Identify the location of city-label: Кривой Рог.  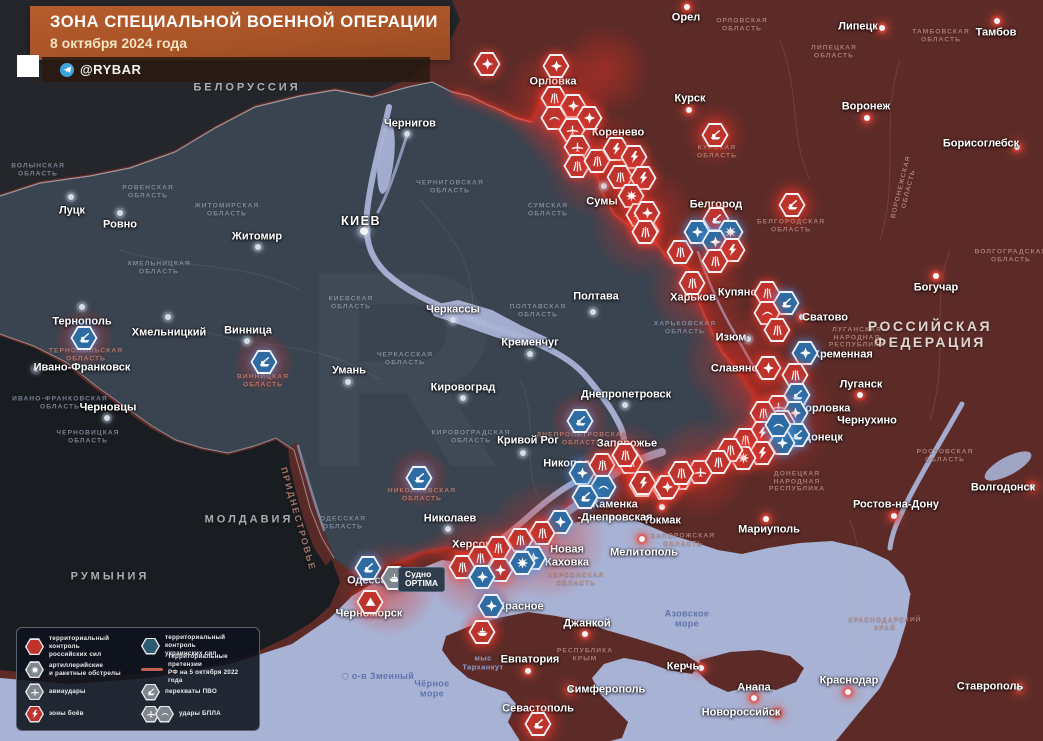
(528, 441).